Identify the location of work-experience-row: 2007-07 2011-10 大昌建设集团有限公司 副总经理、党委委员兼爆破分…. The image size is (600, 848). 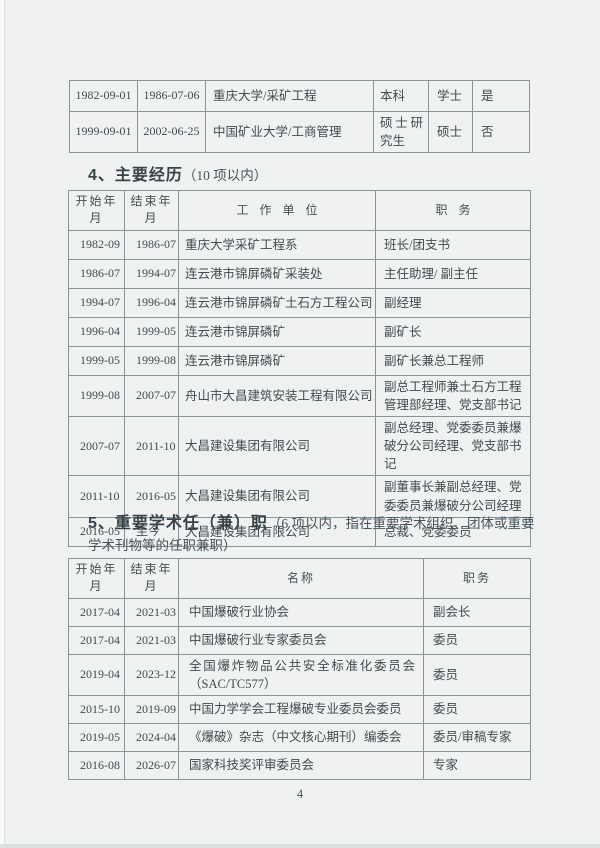
(299, 446).